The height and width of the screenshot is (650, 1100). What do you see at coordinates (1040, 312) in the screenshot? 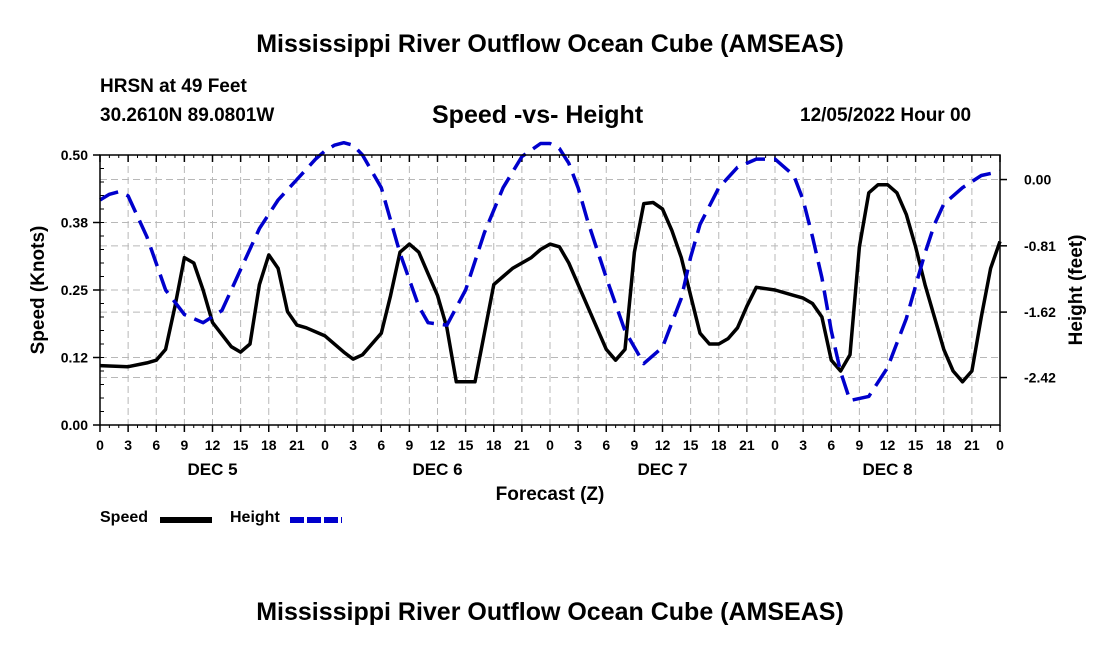
I see `y-right-tick-label: -1.62` at bounding box center [1040, 312].